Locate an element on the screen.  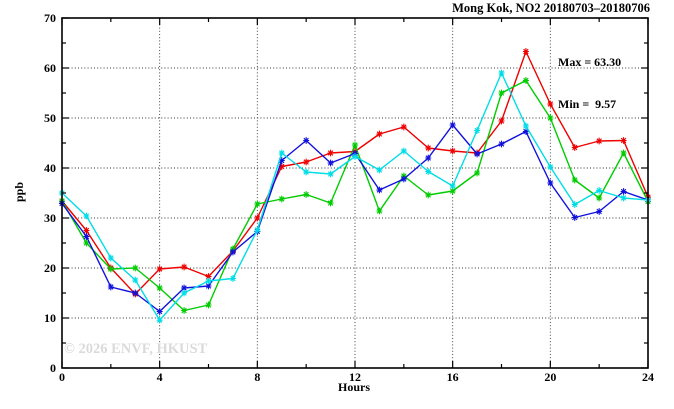
watermark: © 2026 ENVF, HKUST is located at coordinates (136, 349).